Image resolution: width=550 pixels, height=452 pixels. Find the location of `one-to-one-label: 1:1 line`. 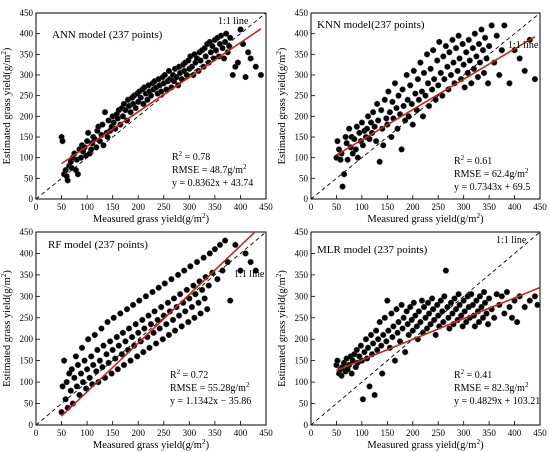

one-to-one-label: 1:1 line is located at coordinates (523, 45).